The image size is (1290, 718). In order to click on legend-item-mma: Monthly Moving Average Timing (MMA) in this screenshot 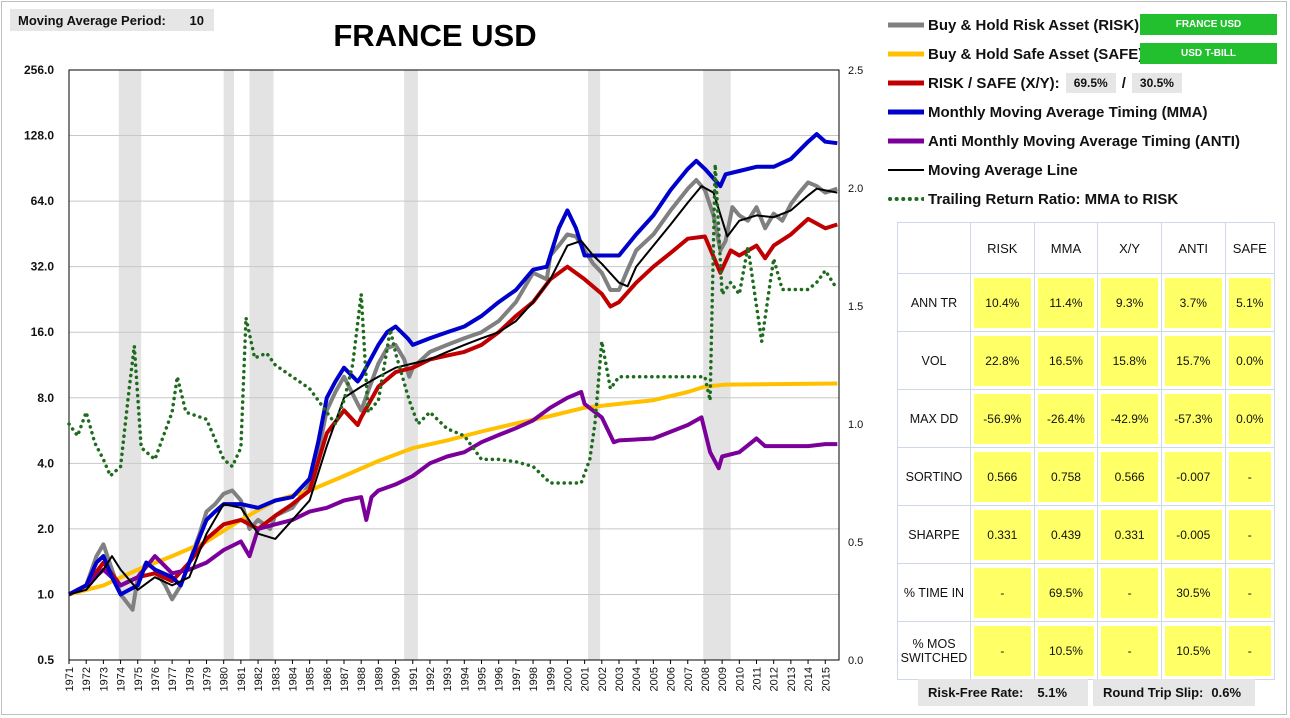, I will do `click(1047, 112)`.